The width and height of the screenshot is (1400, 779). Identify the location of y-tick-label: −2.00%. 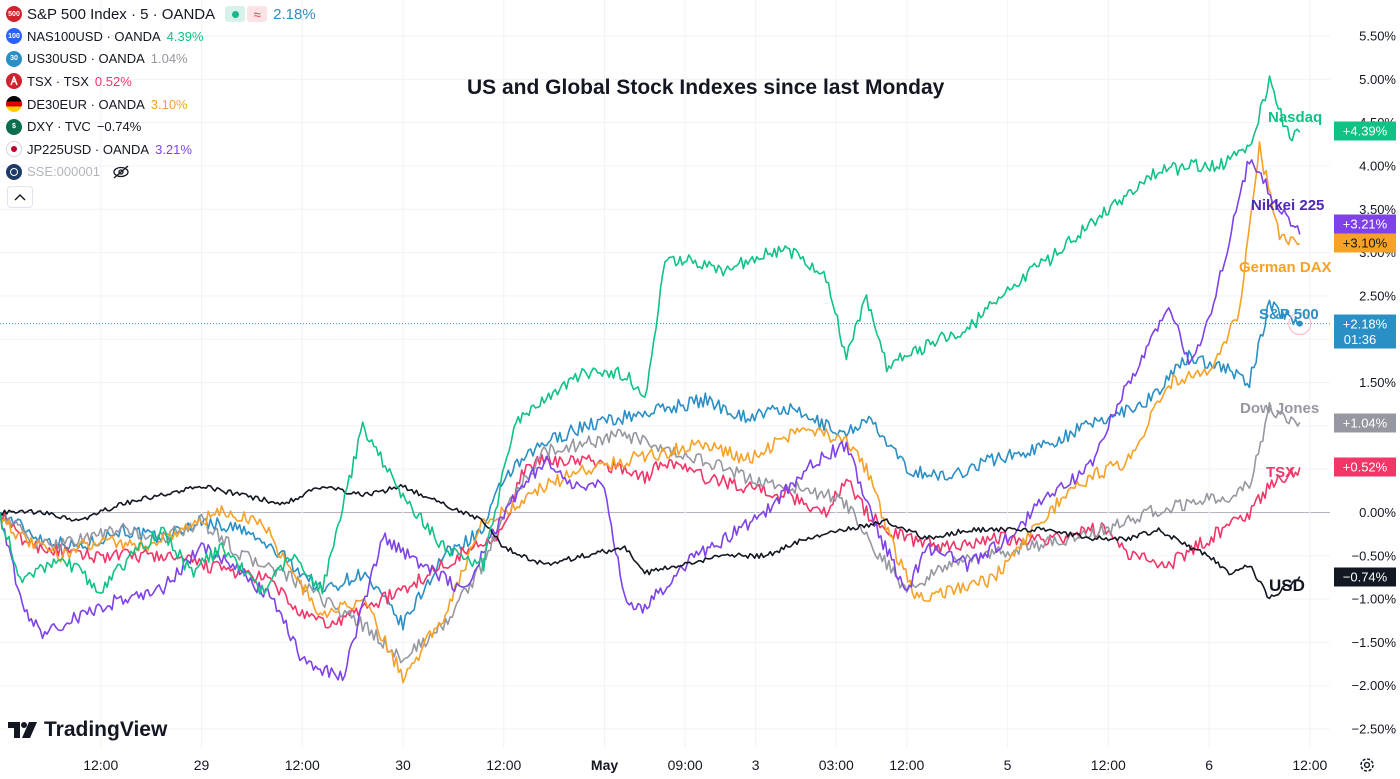
(1374, 685).